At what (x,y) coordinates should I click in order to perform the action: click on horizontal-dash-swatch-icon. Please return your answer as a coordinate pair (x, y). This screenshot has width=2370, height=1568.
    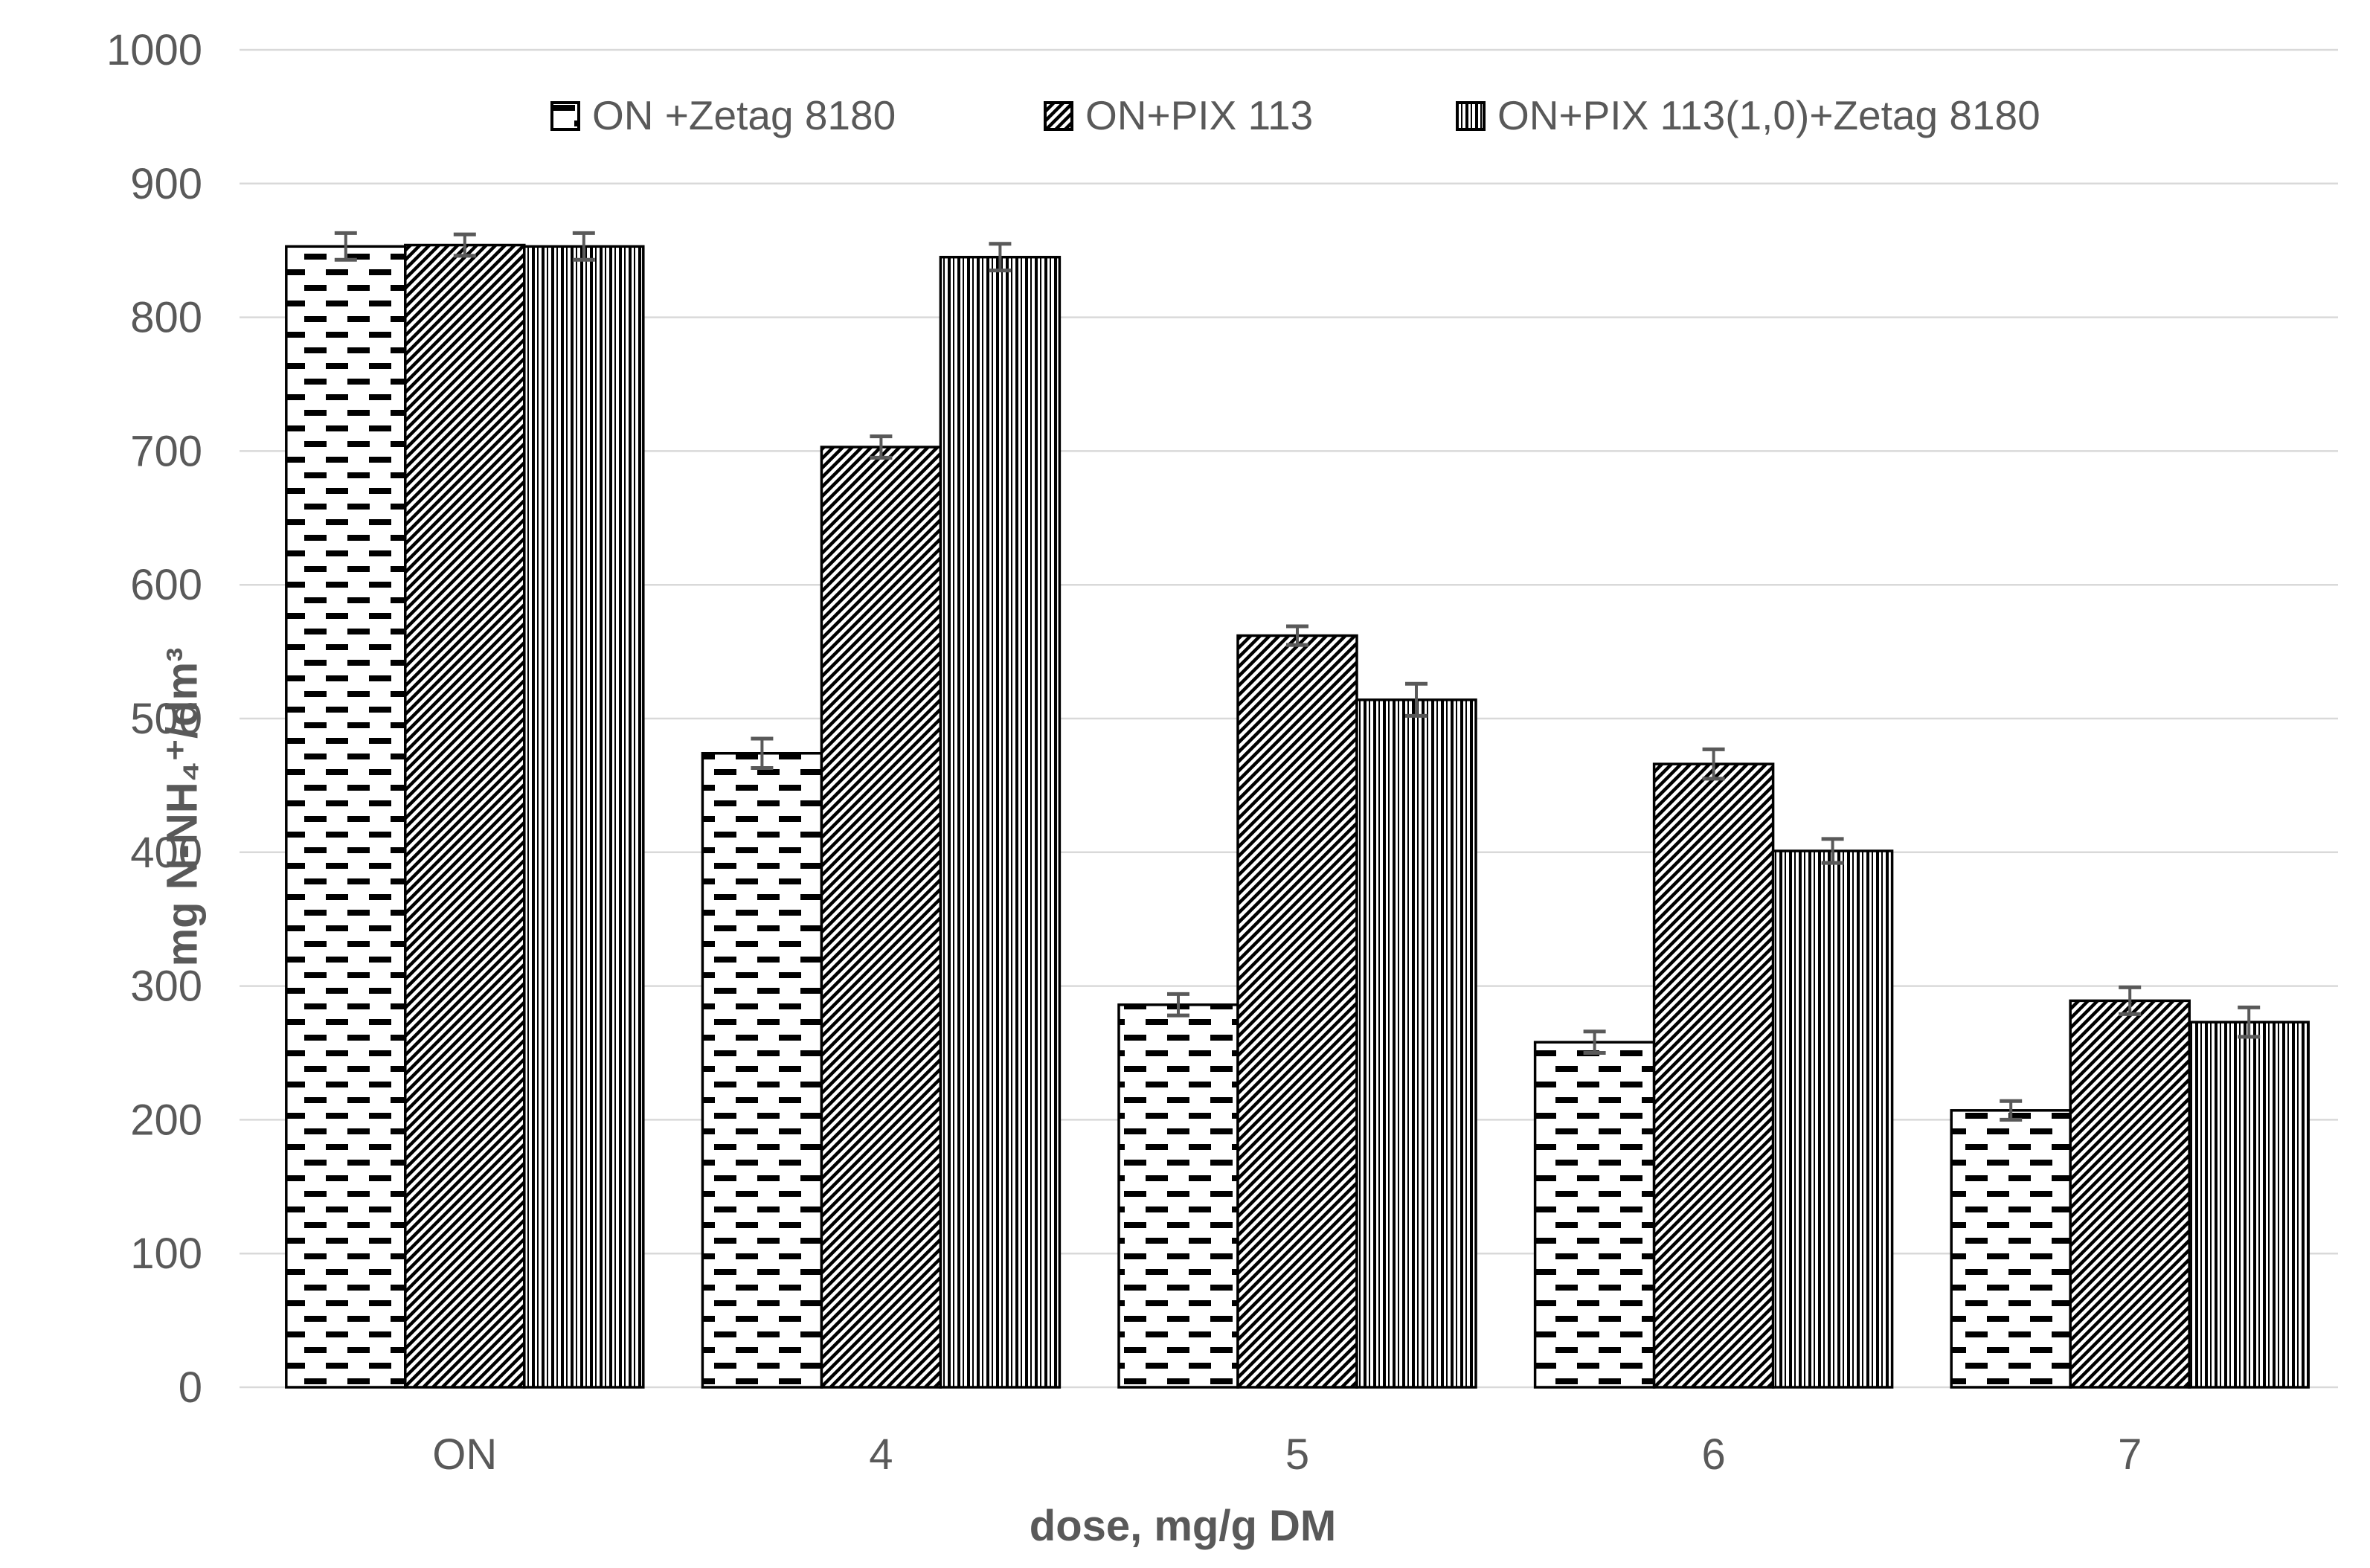
    Looking at the image, I should click on (565, 115).